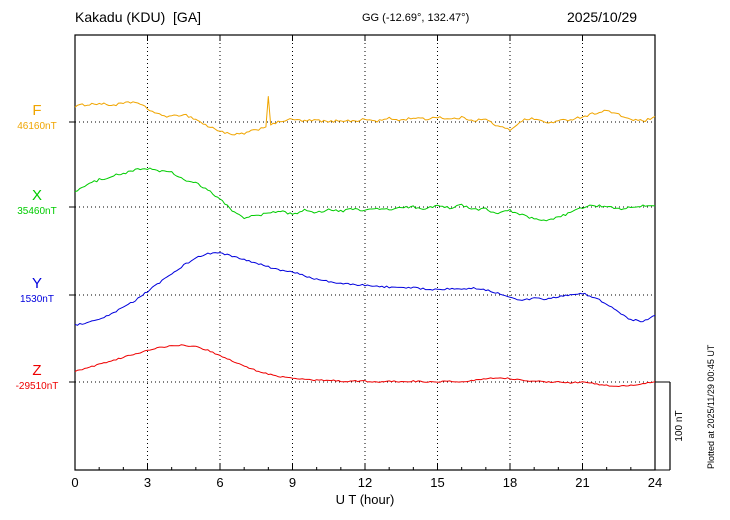  I want to click on svg-text: 15, so click(437, 482).